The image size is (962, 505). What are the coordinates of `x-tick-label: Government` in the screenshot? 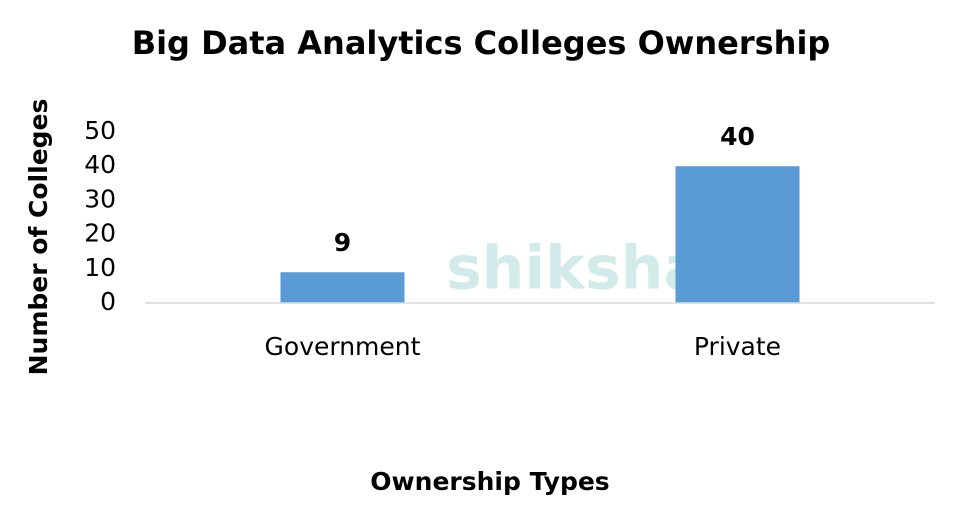 It's located at (343, 346).